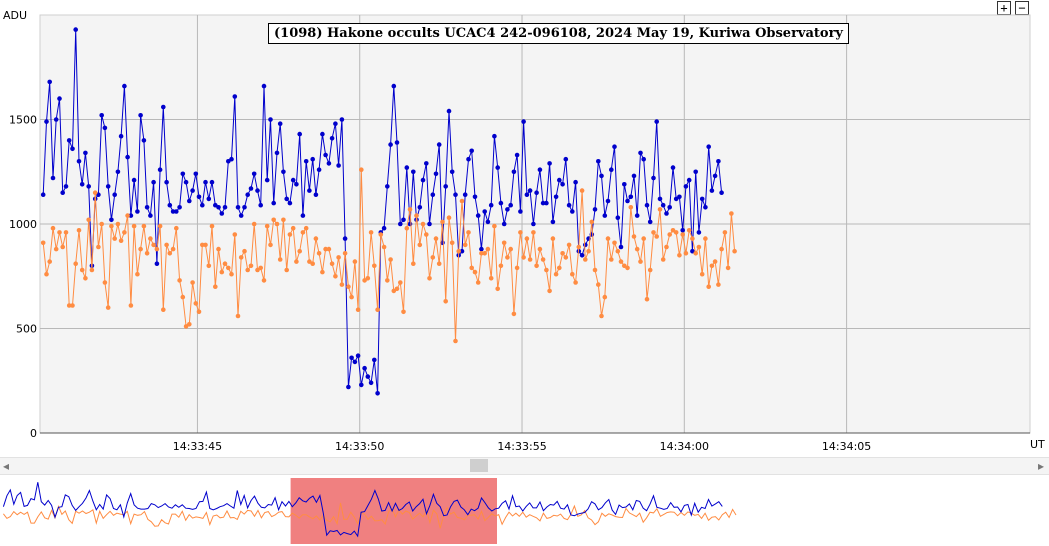 This screenshot has width=1049, height=546. Describe the element at coordinates (393, 511) in the screenshot. I see `overview-selection-window` at that location.